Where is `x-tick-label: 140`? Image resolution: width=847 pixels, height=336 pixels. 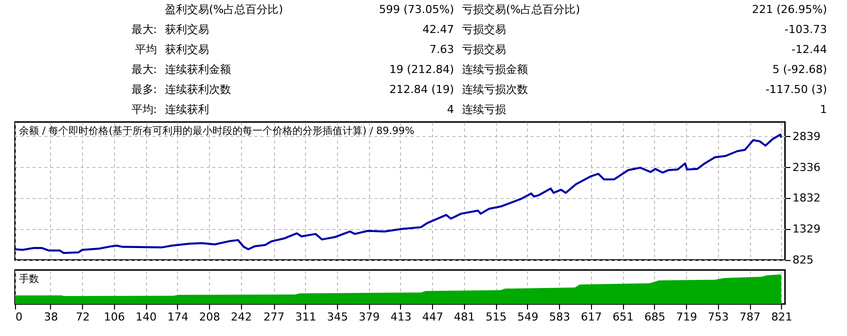 x-tick-label: 140 is located at coordinates (146, 317).